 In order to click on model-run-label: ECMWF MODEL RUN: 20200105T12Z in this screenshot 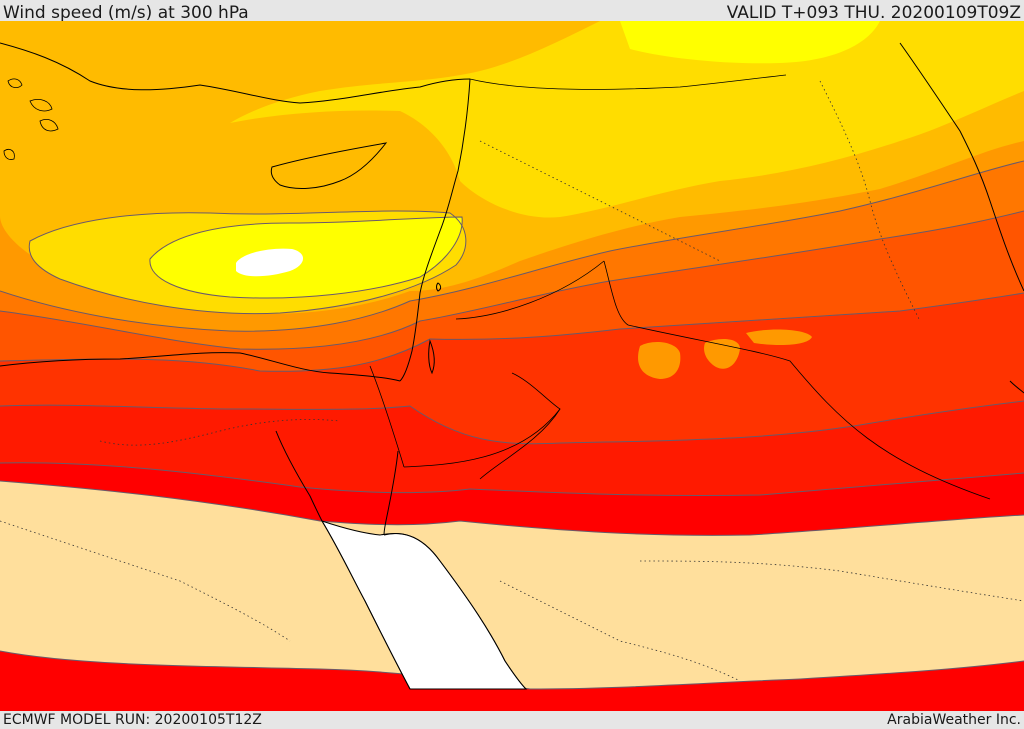, I will do `click(132, 720)`.